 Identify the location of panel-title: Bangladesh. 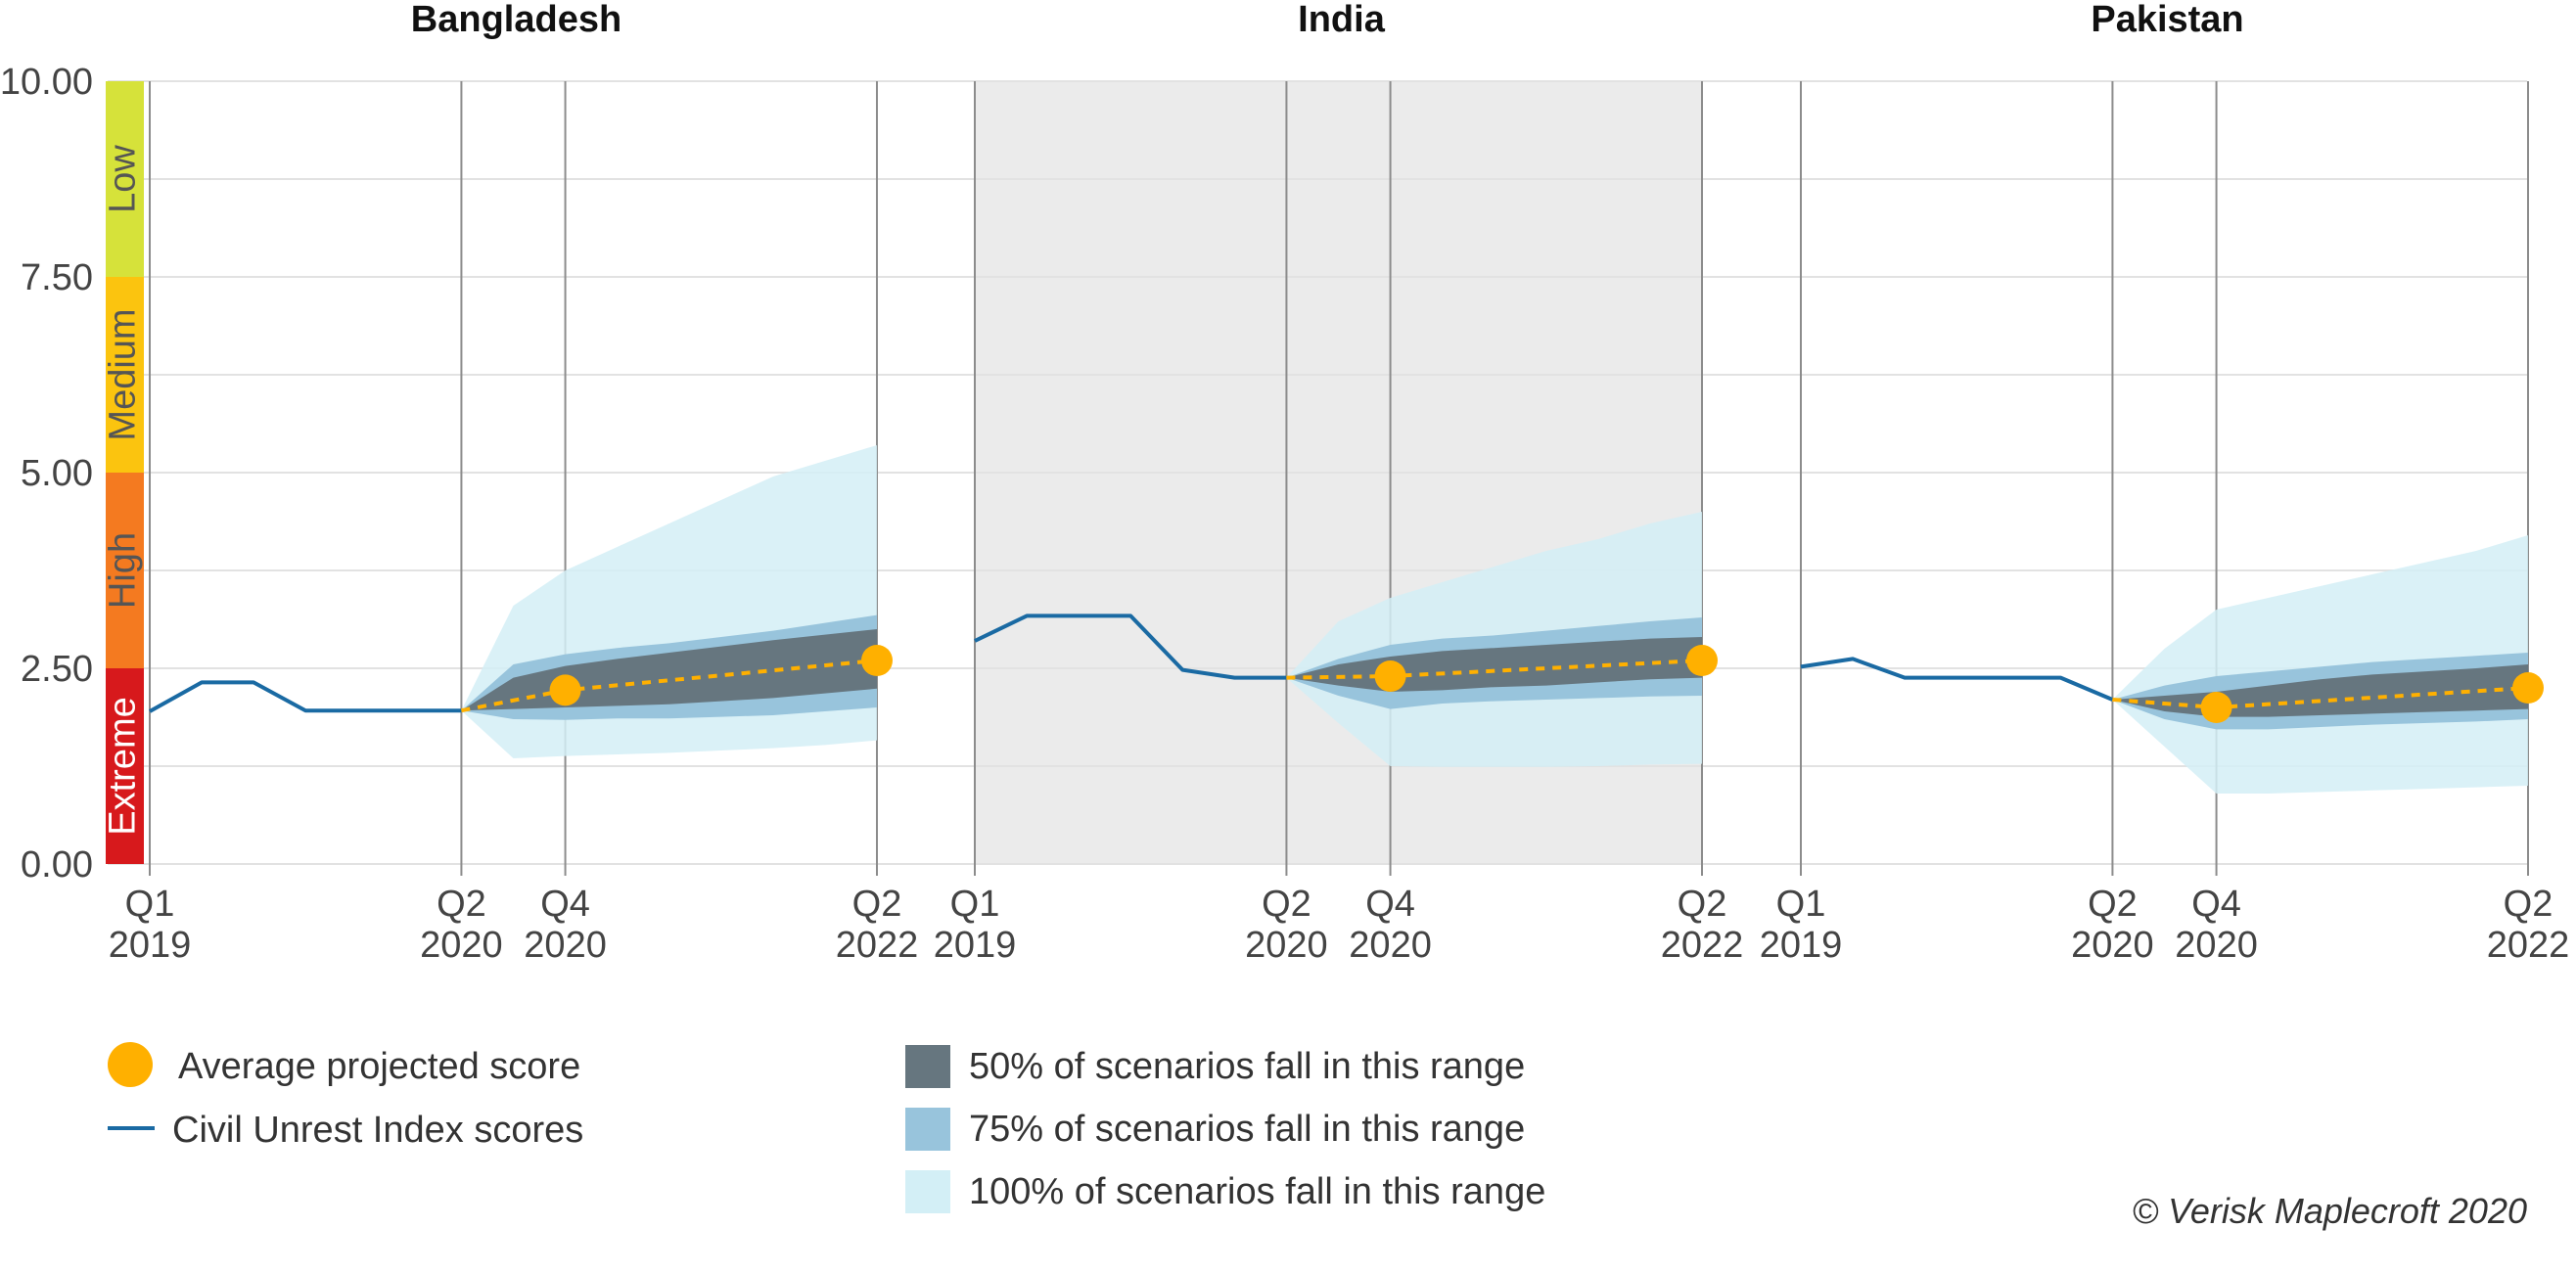
(516, 20).